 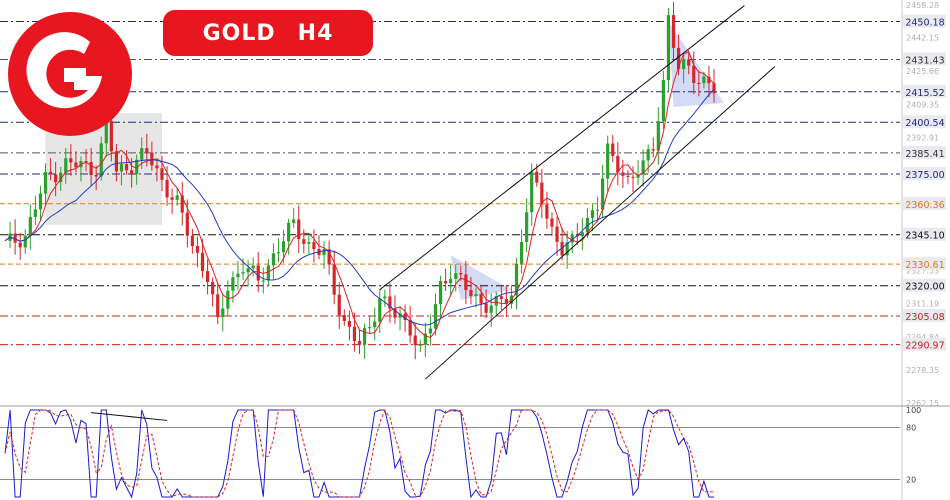 I want to click on stoch-tick-label: 20, so click(x=911, y=480).